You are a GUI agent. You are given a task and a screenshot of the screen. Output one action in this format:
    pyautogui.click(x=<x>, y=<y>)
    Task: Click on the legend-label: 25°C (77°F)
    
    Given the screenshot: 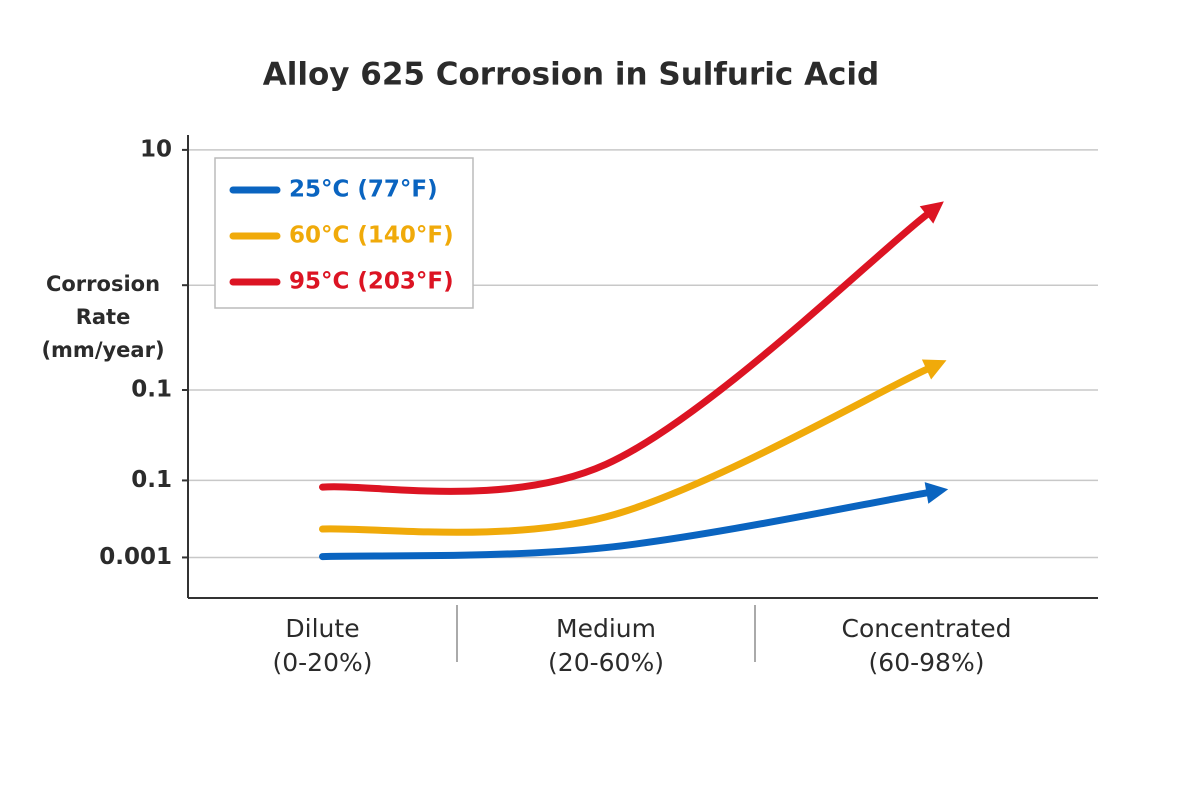 What is the action you would take?
    pyautogui.click(x=363, y=190)
    